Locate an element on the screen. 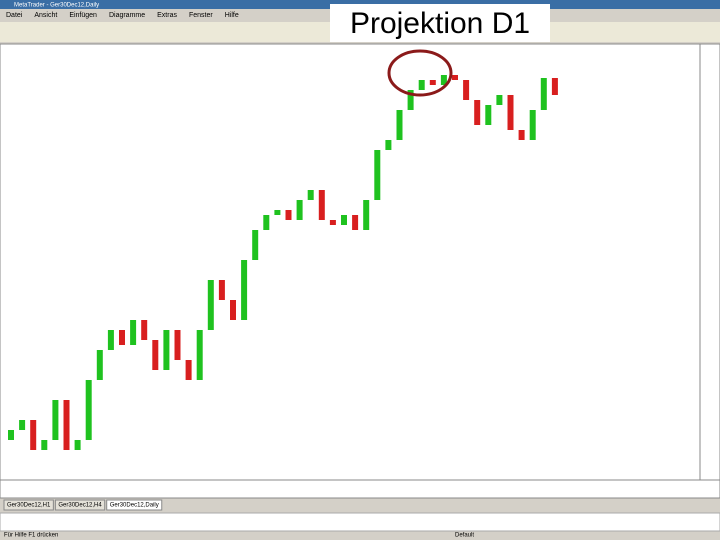  tab-label: Ger30Dec12,Daily is located at coordinates (134, 506).